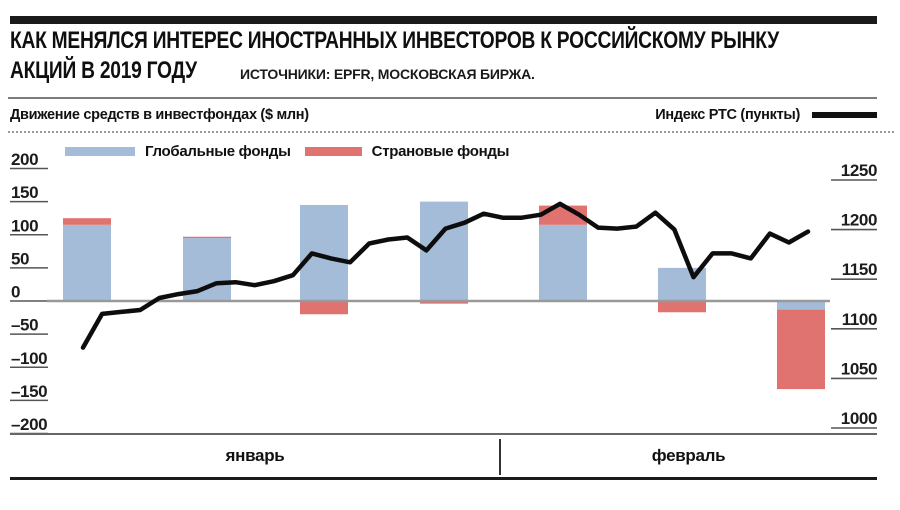  Describe the element at coordinates (29, 358) in the screenshot. I see `left-axis-tick-label: –100` at that location.